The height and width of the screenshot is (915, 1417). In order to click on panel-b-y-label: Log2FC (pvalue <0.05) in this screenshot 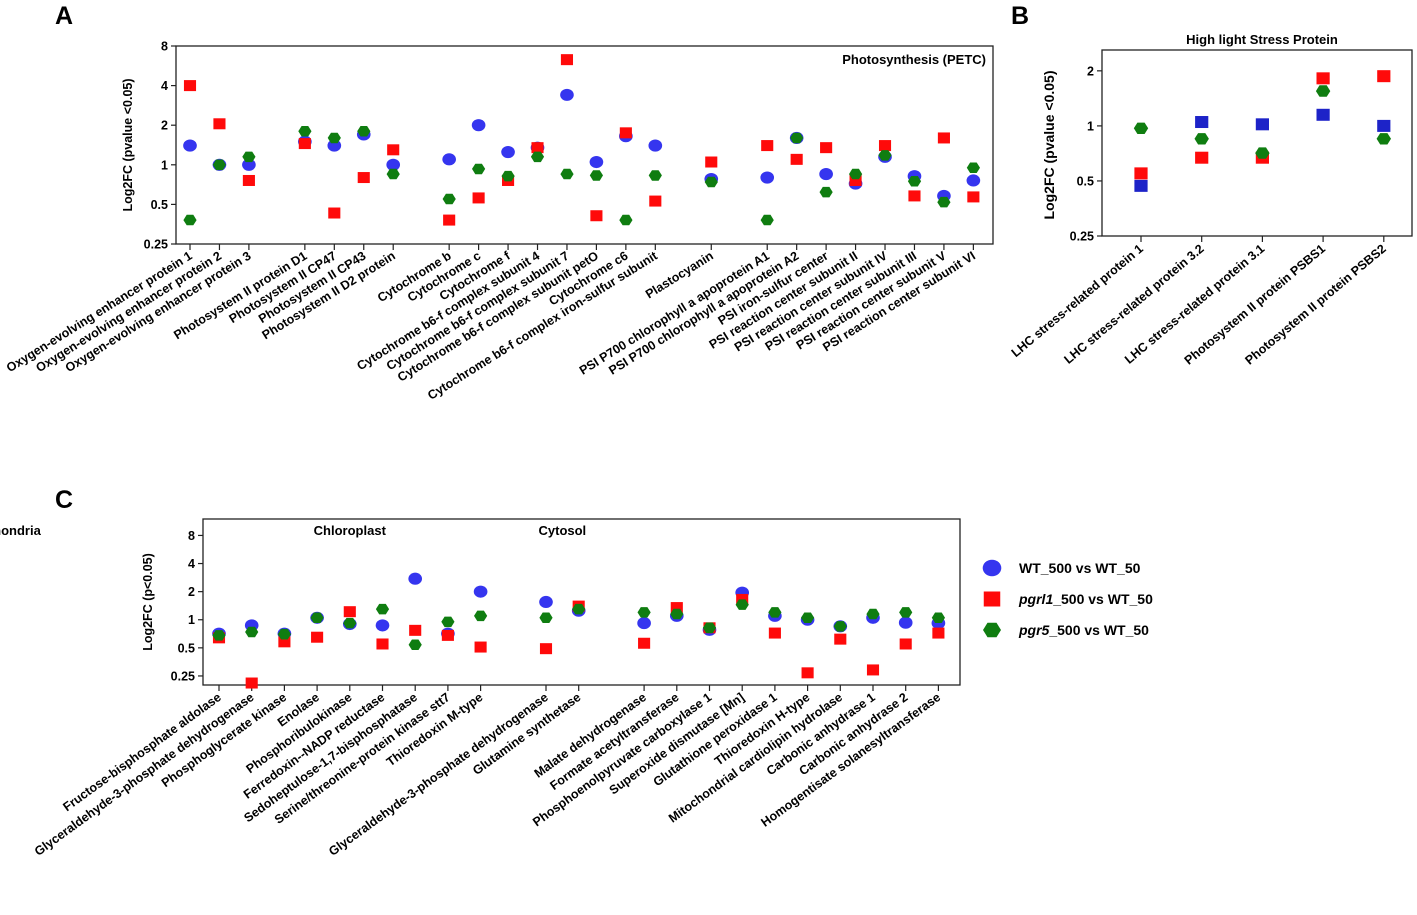, I will do `click(1049, 145)`.